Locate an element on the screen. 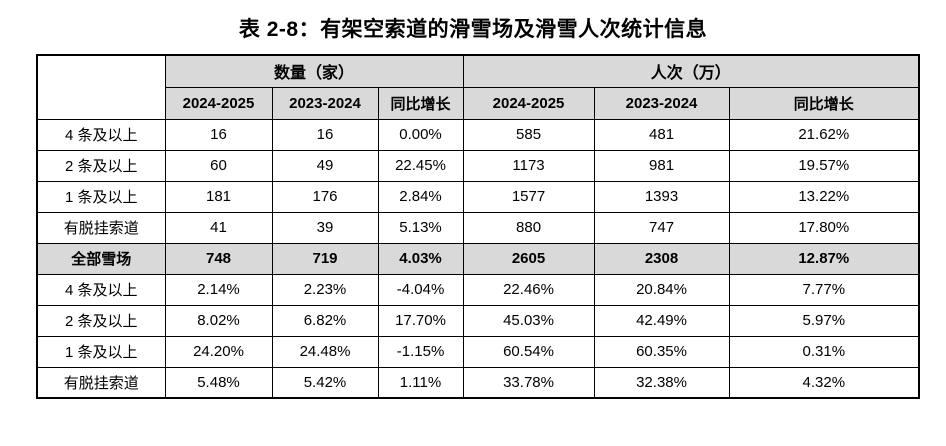  table-cell: 1393 is located at coordinates (661, 196).